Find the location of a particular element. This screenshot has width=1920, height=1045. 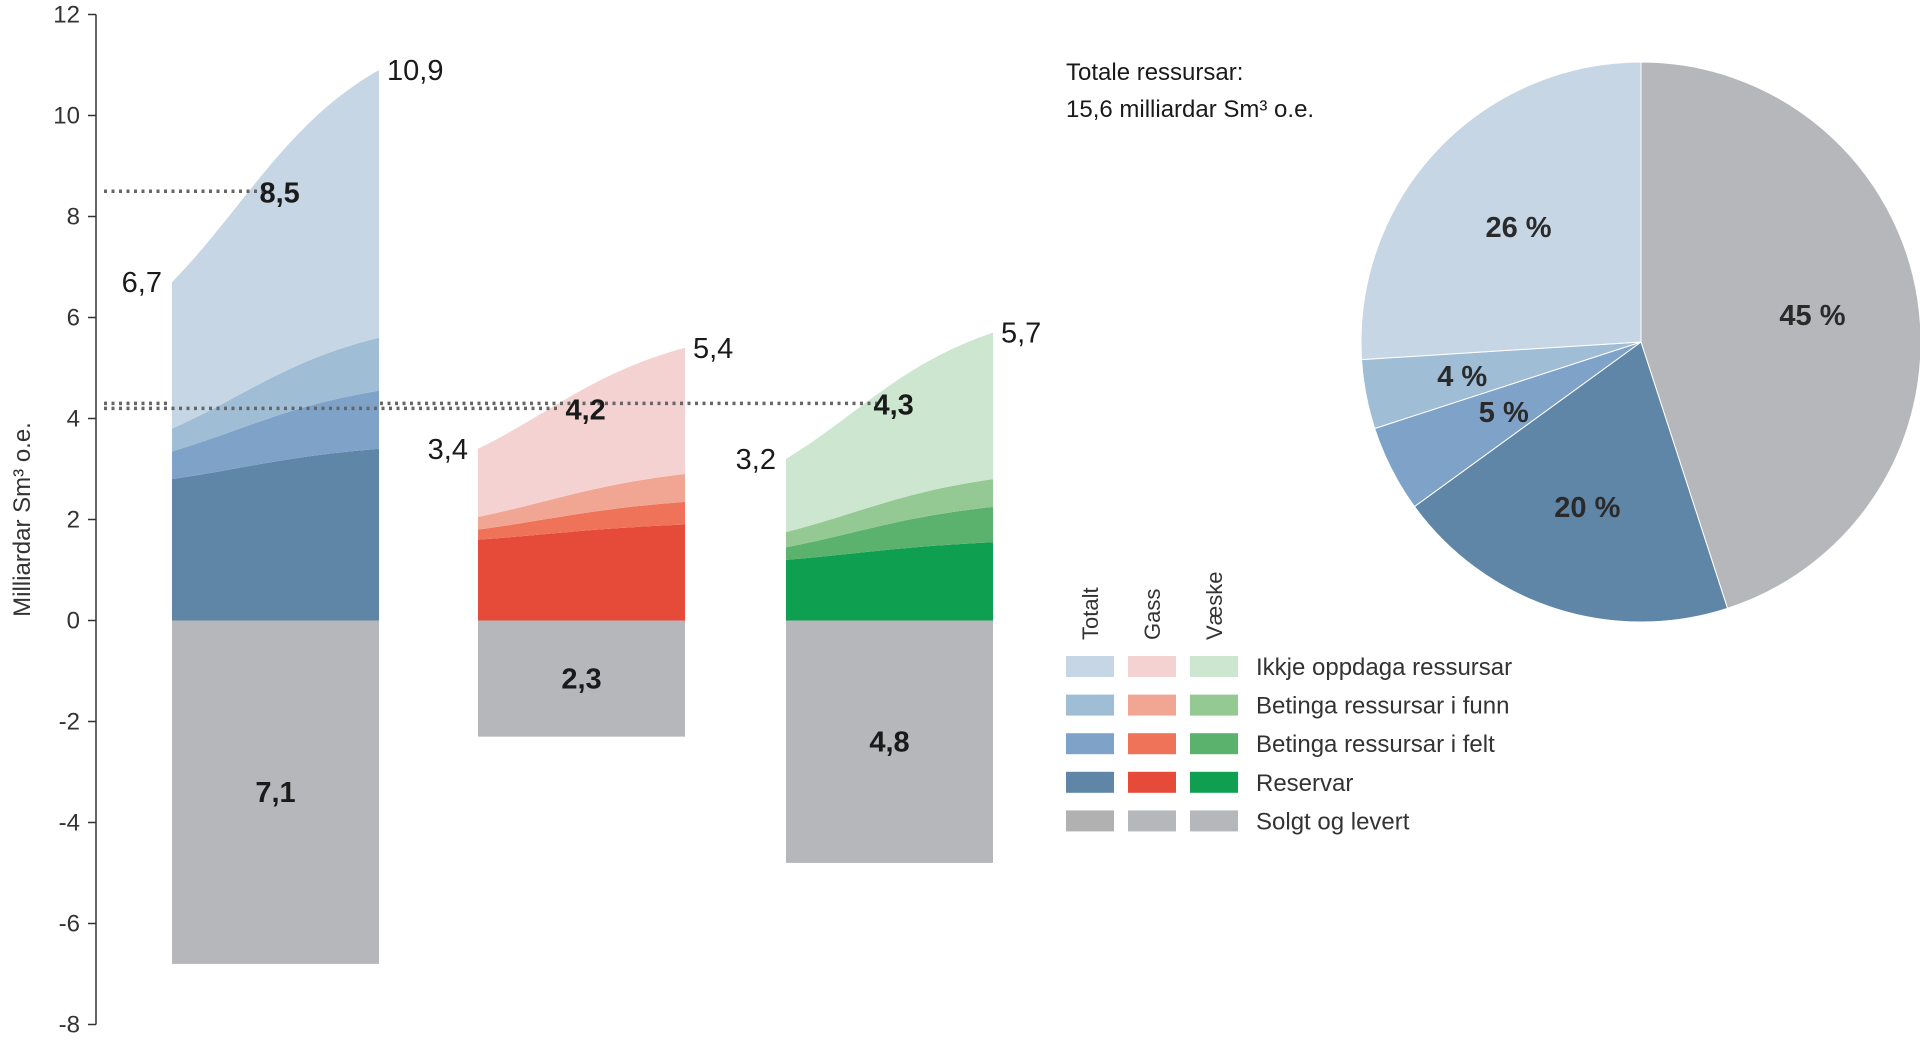

bar-totalt-betinga-ressursar-i-funn is located at coordinates (275, 394).